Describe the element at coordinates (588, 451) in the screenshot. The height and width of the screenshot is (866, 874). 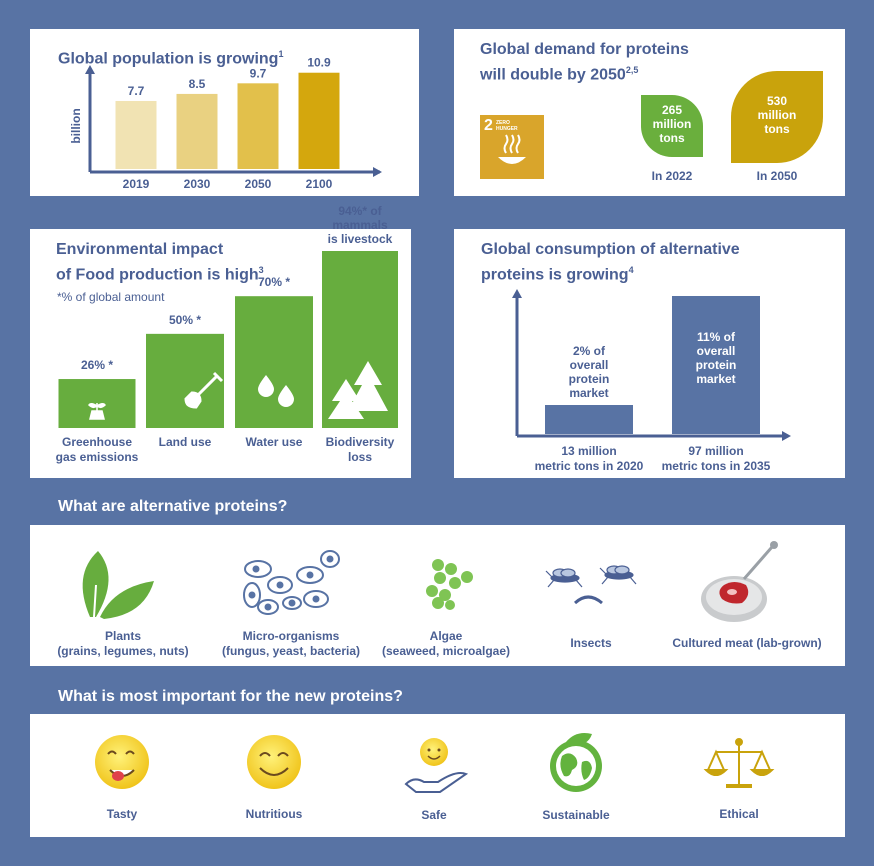
I see `consumption-cat1-0: 13 million` at that location.